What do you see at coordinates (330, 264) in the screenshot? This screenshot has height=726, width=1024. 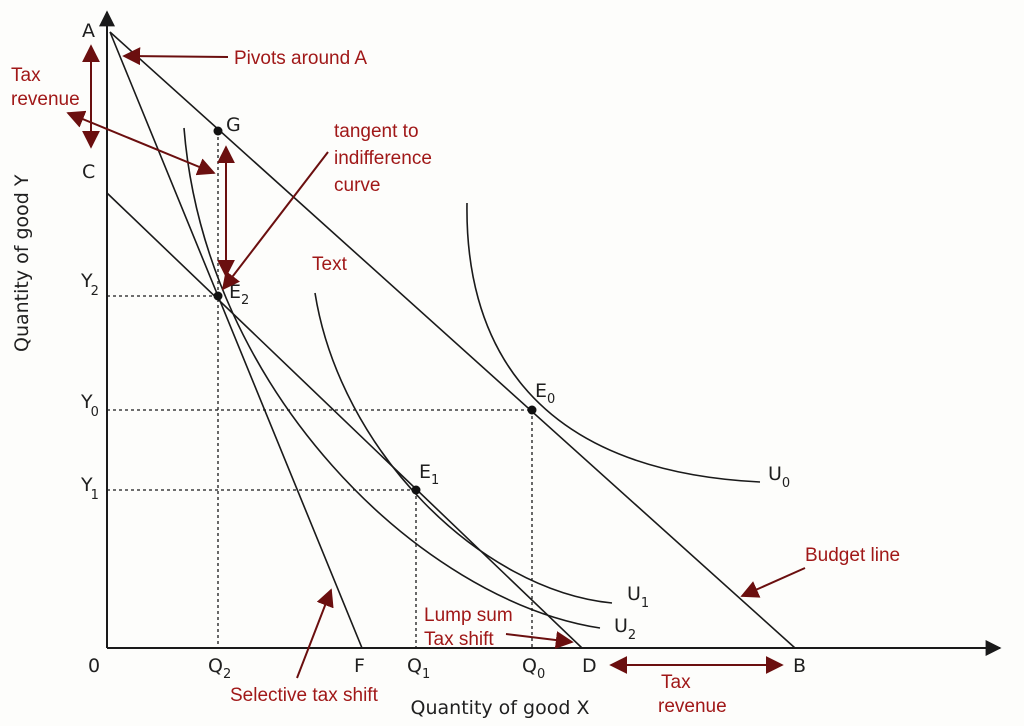 I see `annotation-text: Text` at bounding box center [330, 264].